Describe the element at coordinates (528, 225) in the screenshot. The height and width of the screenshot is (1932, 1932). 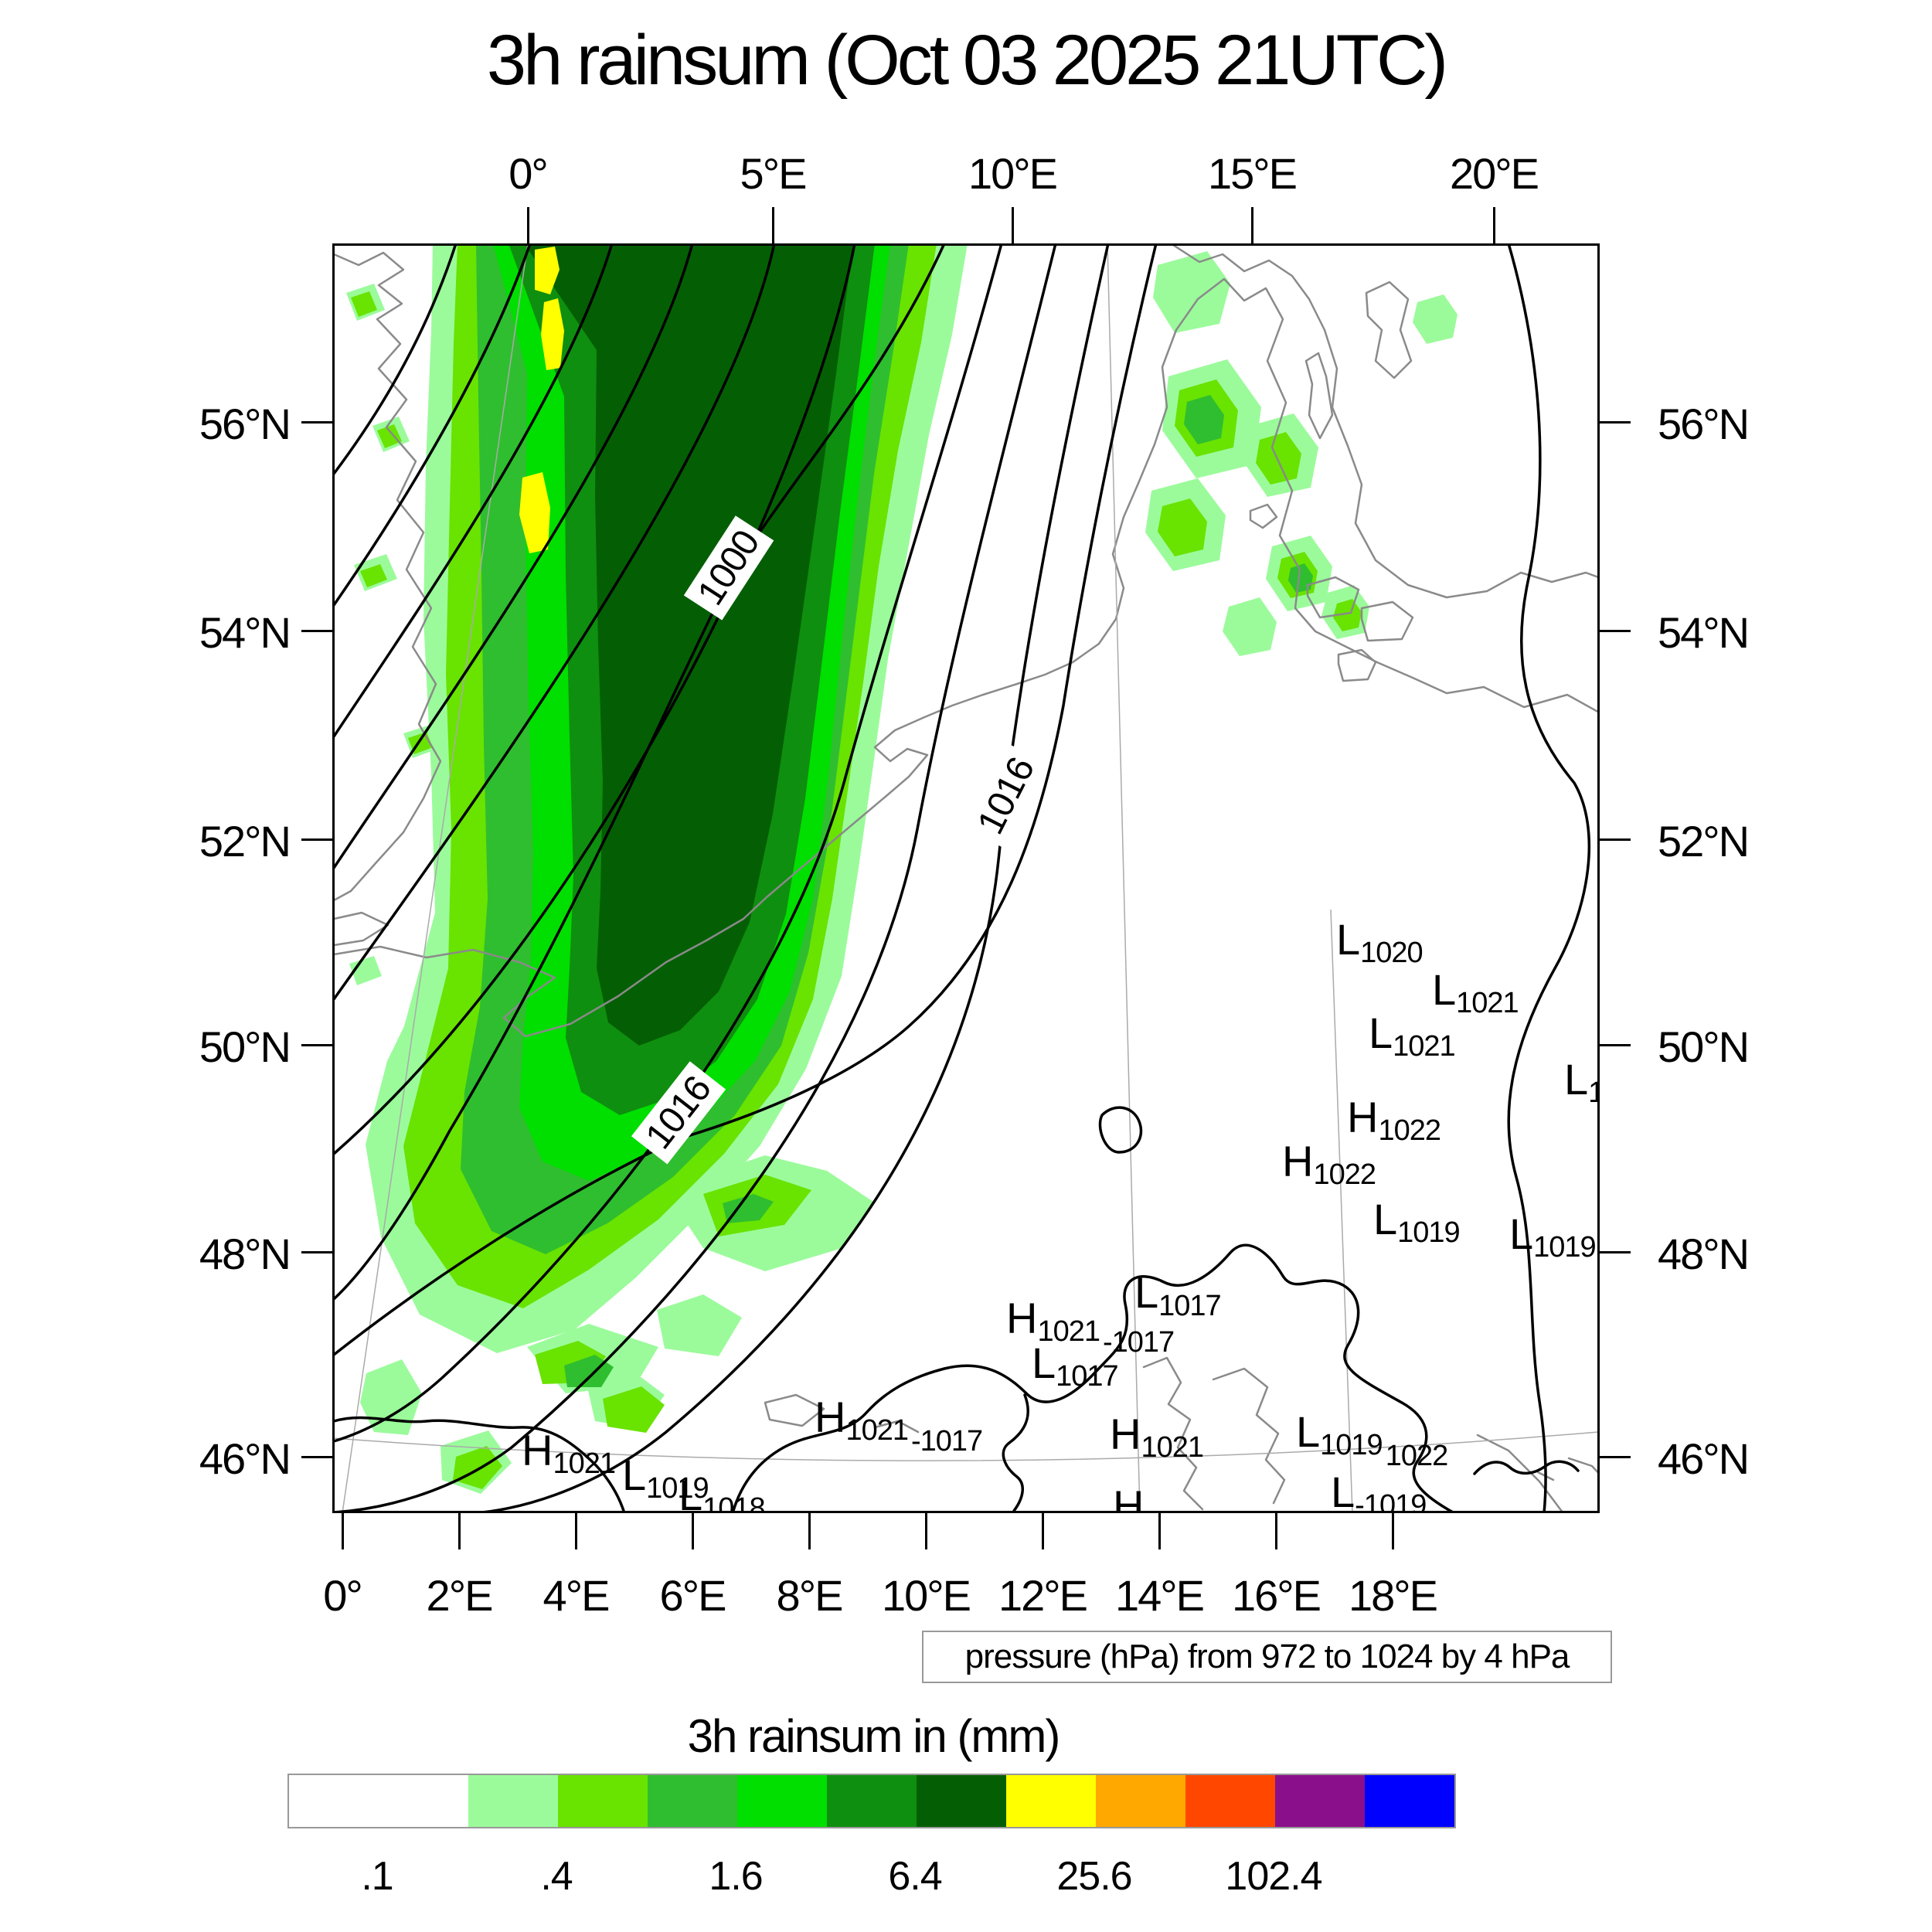
I see `top-axis-tick` at that location.